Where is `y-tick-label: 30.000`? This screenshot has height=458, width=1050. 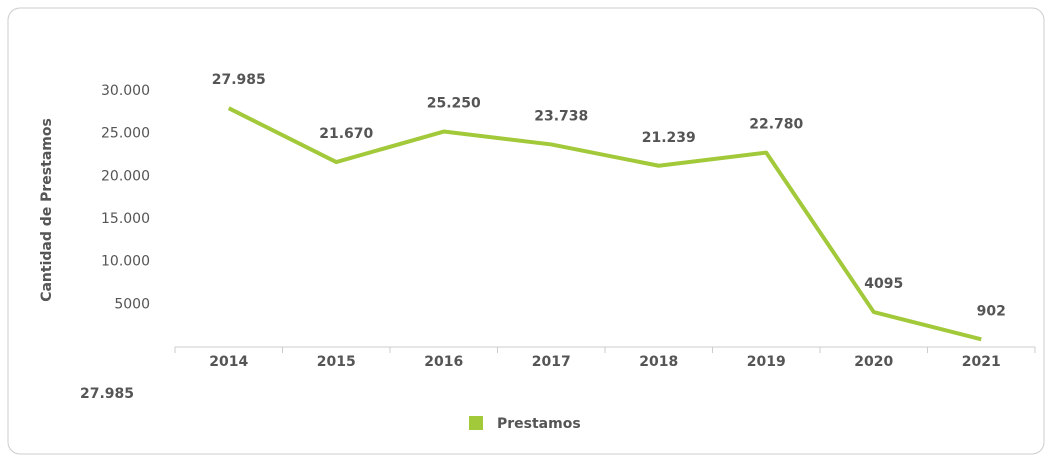
y-tick-label: 30.000 is located at coordinates (125, 91).